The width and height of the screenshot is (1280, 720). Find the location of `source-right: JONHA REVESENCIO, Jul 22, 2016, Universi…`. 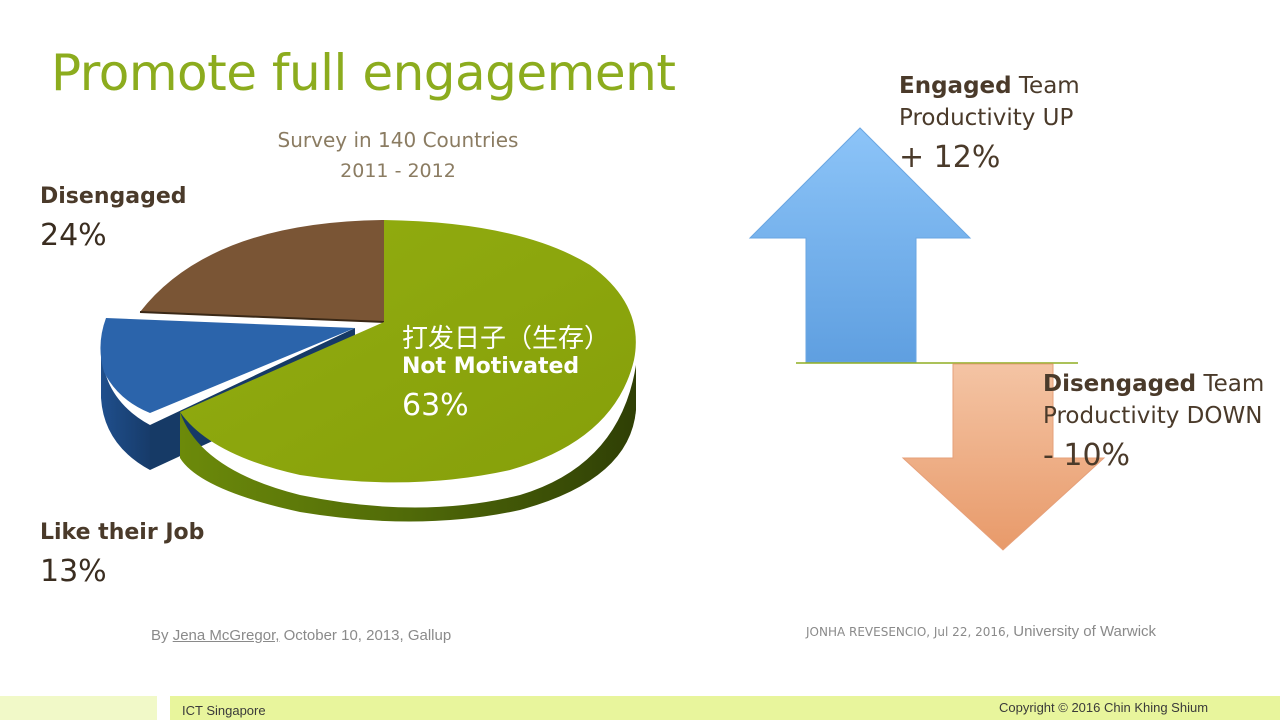

source-right: JONHA REVESENCIO, Jul 22, 2016, Universi… is located at coordinates (981, 631).